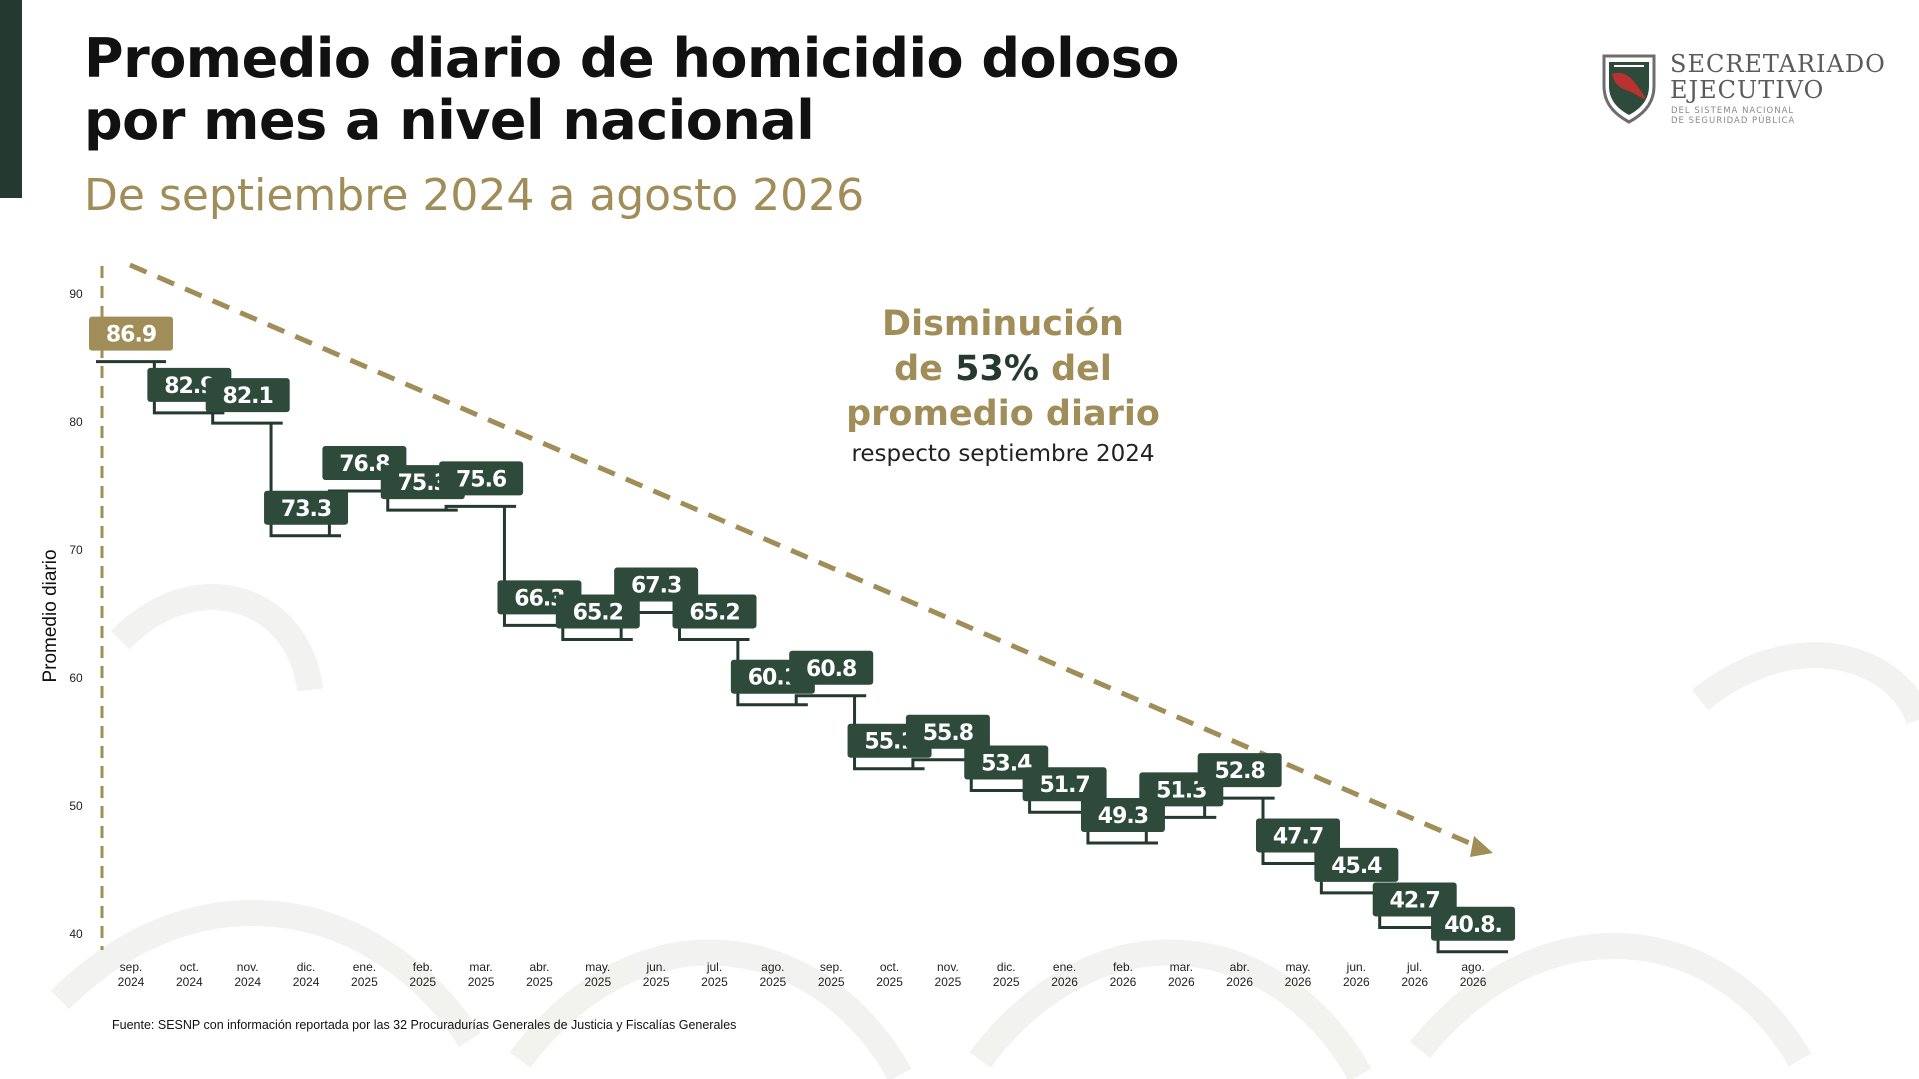 The height and width of the screenshot is (1079, 1919). I want to click on data-label: 52.8, so click(1240, 771).